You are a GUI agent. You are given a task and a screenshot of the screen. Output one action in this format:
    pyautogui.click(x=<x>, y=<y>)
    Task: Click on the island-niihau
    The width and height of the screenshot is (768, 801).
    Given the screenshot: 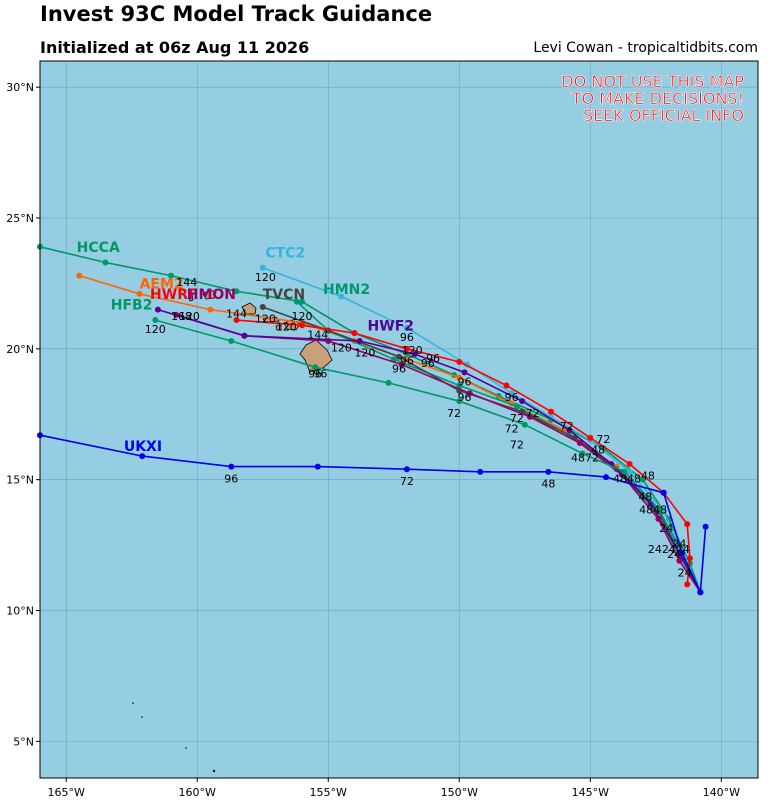 What is the action you would take?
    pyautogui.click(x=191, y=297)
    